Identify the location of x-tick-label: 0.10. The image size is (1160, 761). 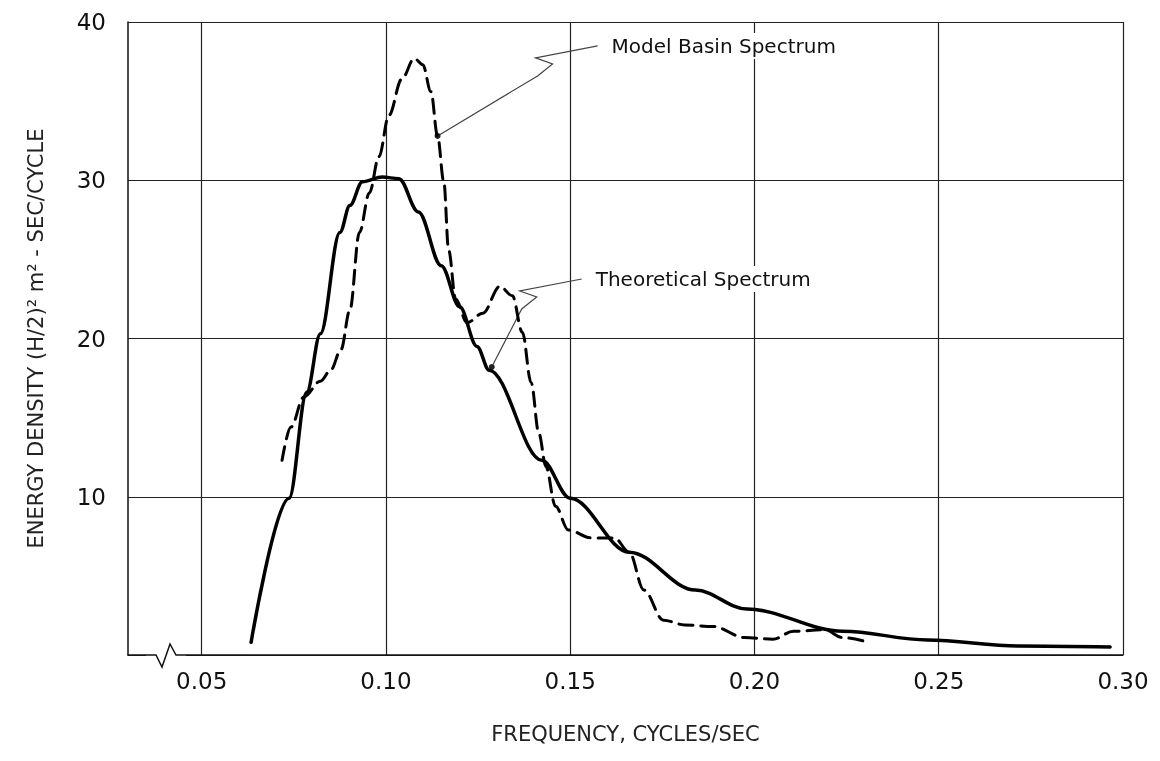
(386, 680).